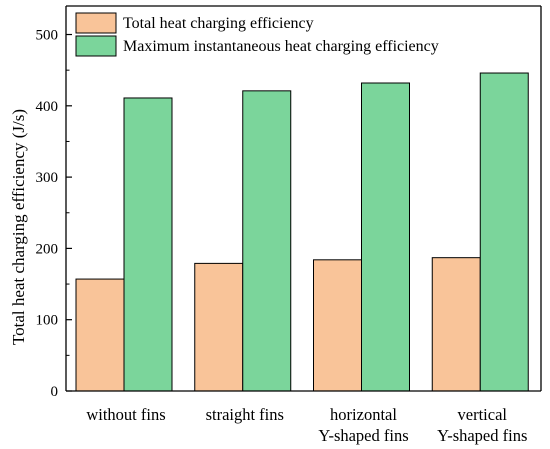 This screenshot has width=550, height=449. What do you see at coordinates (125, 414) in the screenshot?
I see `x-tick-label: without fins` at bounding box center [125, 414].